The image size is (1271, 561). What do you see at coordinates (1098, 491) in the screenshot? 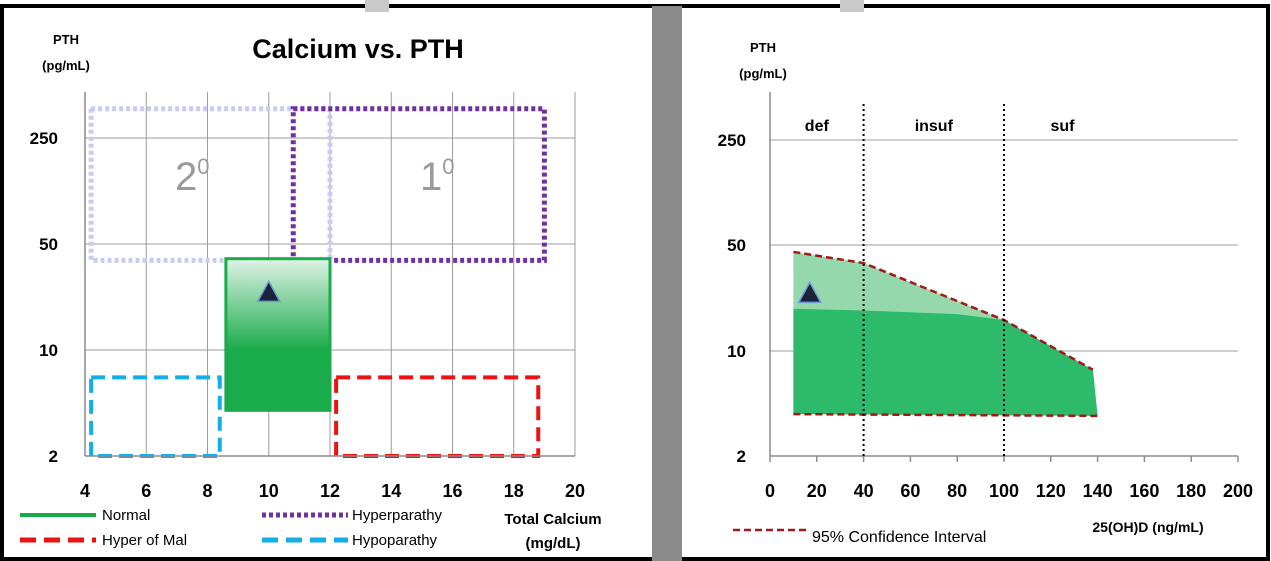
I see `x-tick-label: 140` at bounding box center [1098, 491].